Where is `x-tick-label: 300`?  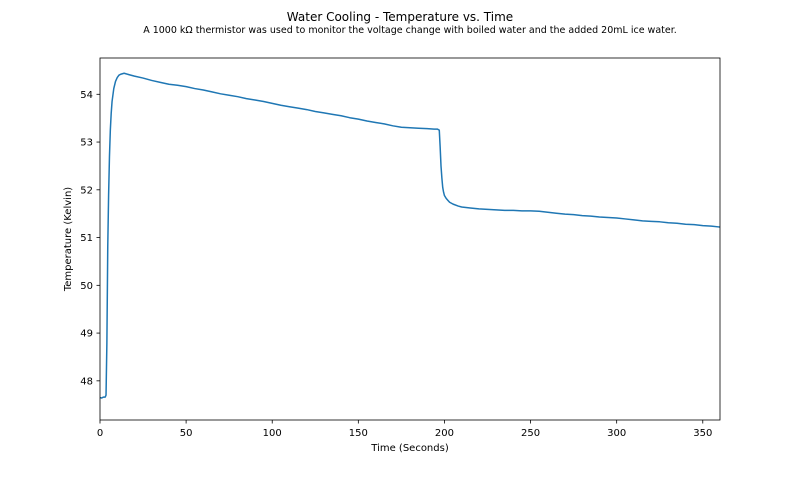
x-tick-label: 300 is located at coordinates (616, 433).